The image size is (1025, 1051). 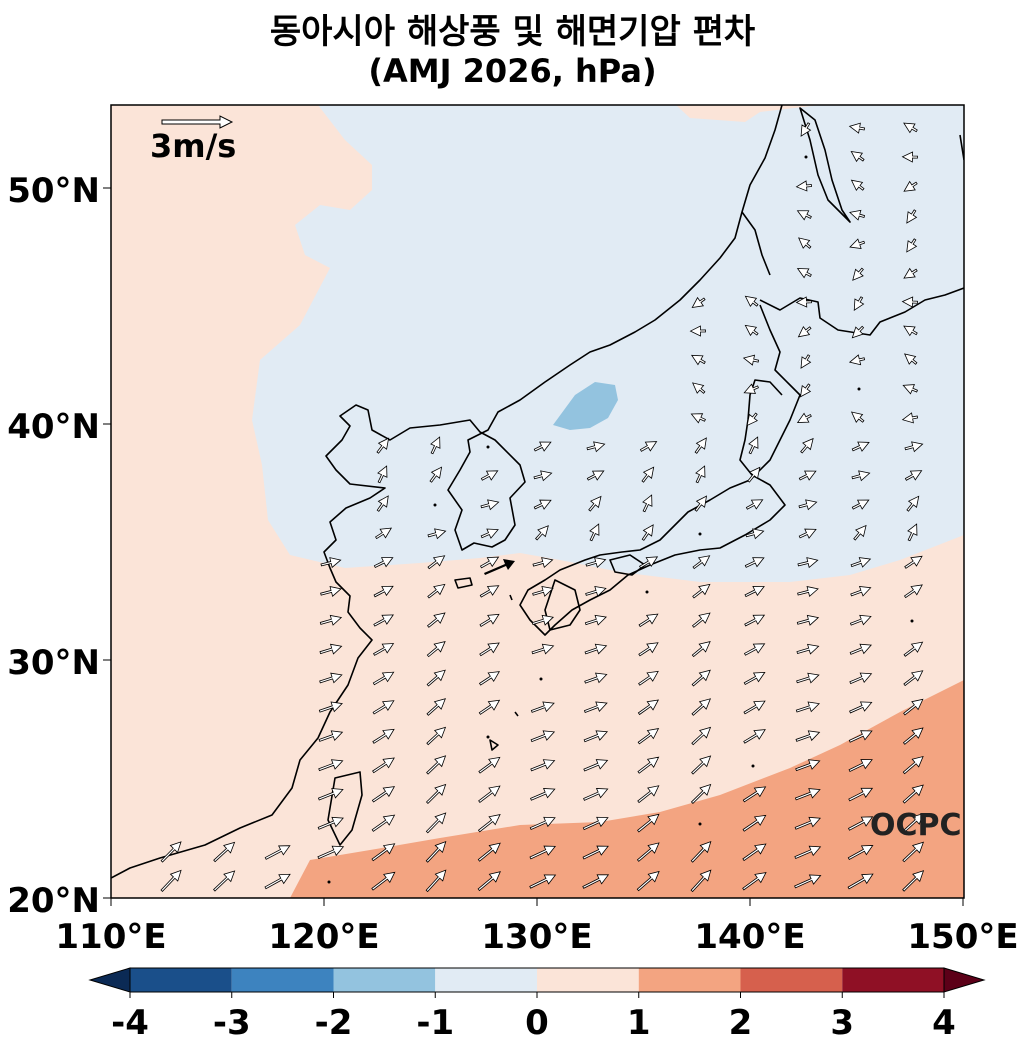 I want to click on colorbar-tick-label: -4, so click(x=130, y=1023).